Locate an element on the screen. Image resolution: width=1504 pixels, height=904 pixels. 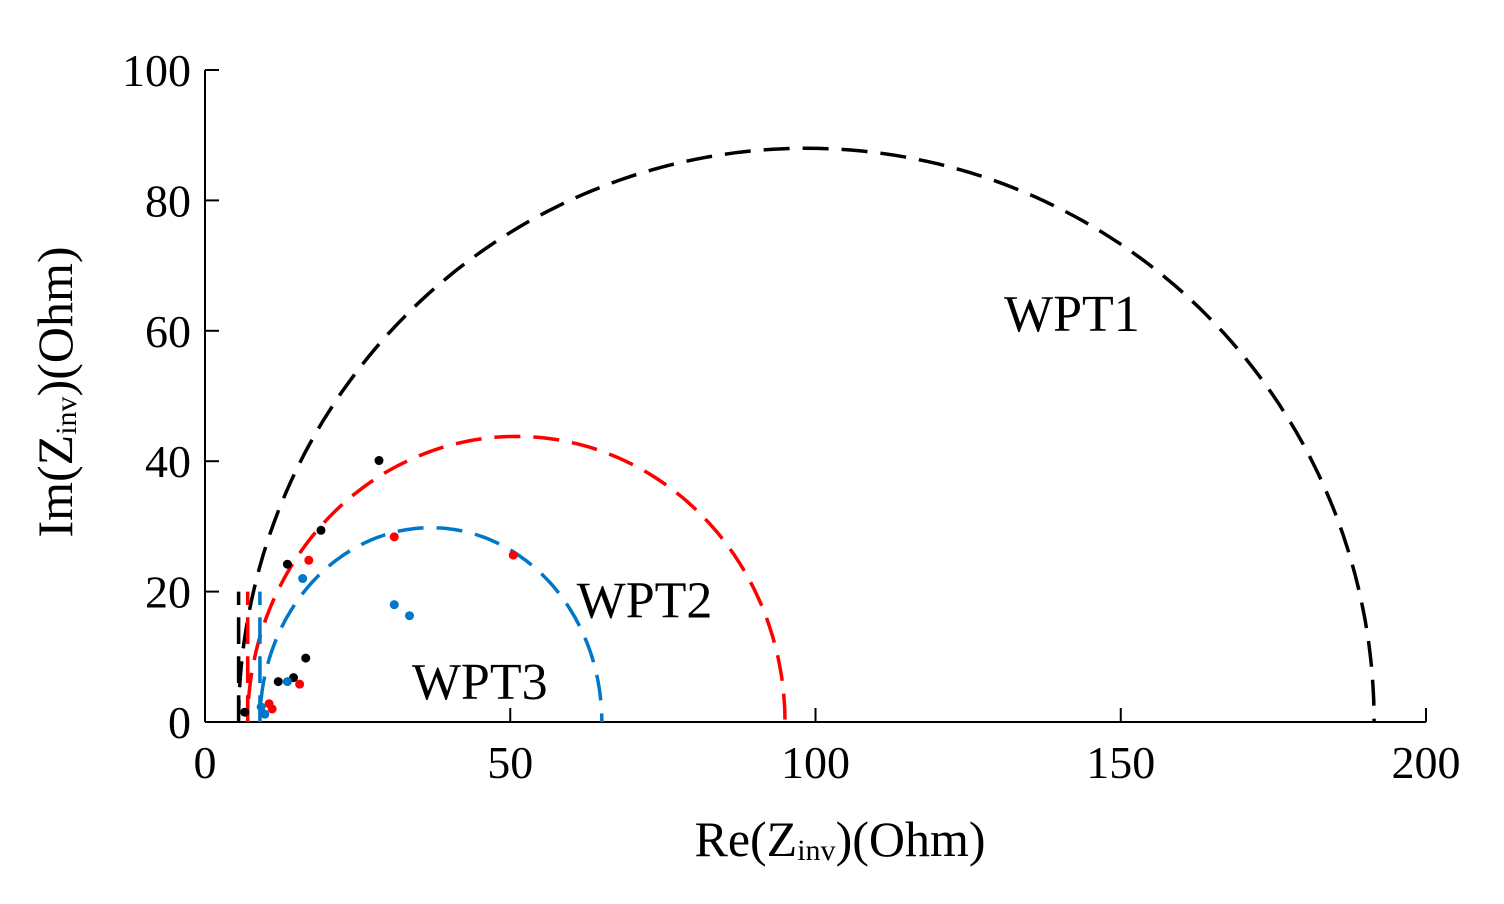
x-axis-title: Re(Zinv)(Ohm) is located at coordinates (839, 839).